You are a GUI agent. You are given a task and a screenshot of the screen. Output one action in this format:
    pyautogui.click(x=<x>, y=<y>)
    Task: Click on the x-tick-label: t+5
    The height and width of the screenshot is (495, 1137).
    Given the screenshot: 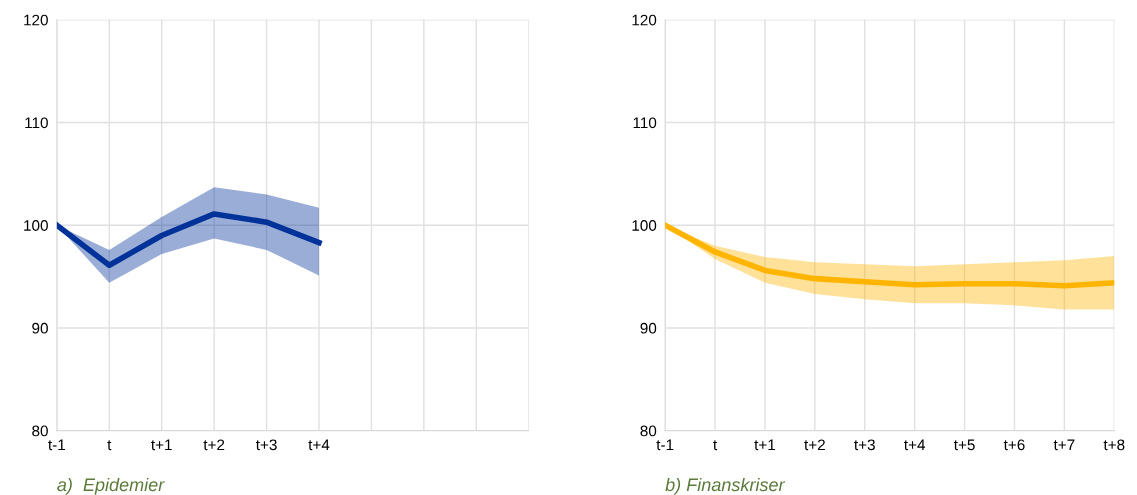 What is the action you would take?
    pyautogui.click(x=964, y=445)
    